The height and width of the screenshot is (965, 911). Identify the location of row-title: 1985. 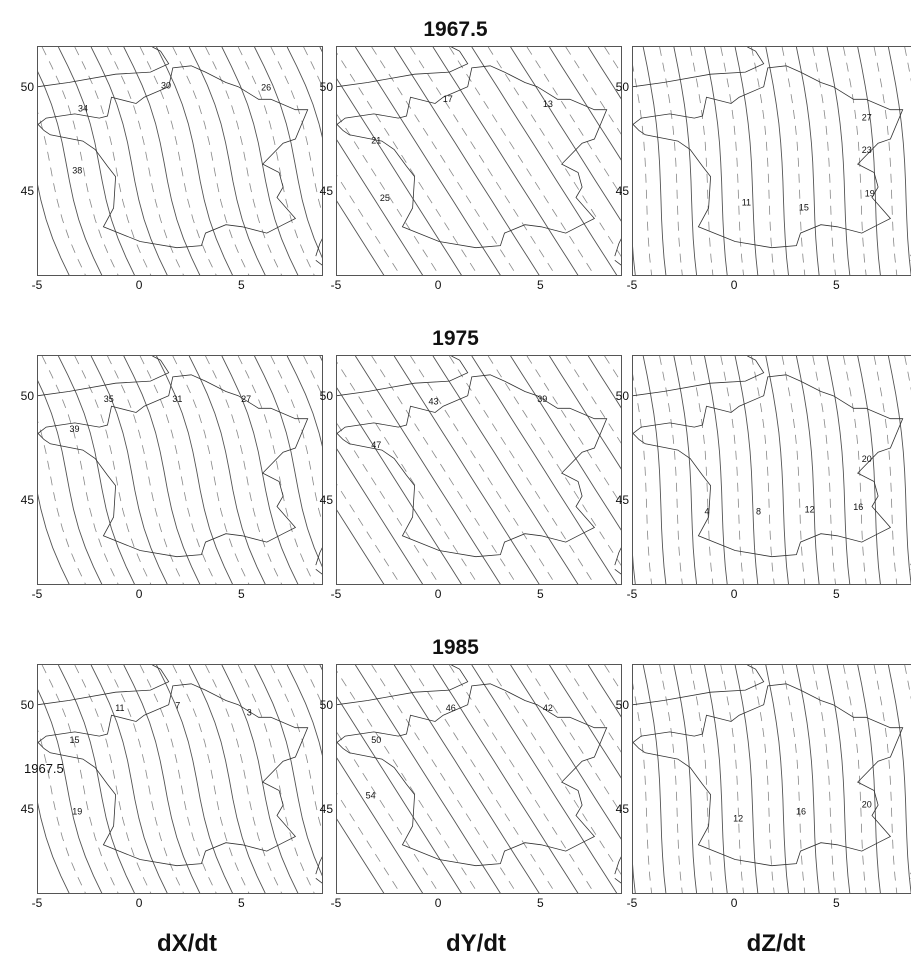
(455, 647).